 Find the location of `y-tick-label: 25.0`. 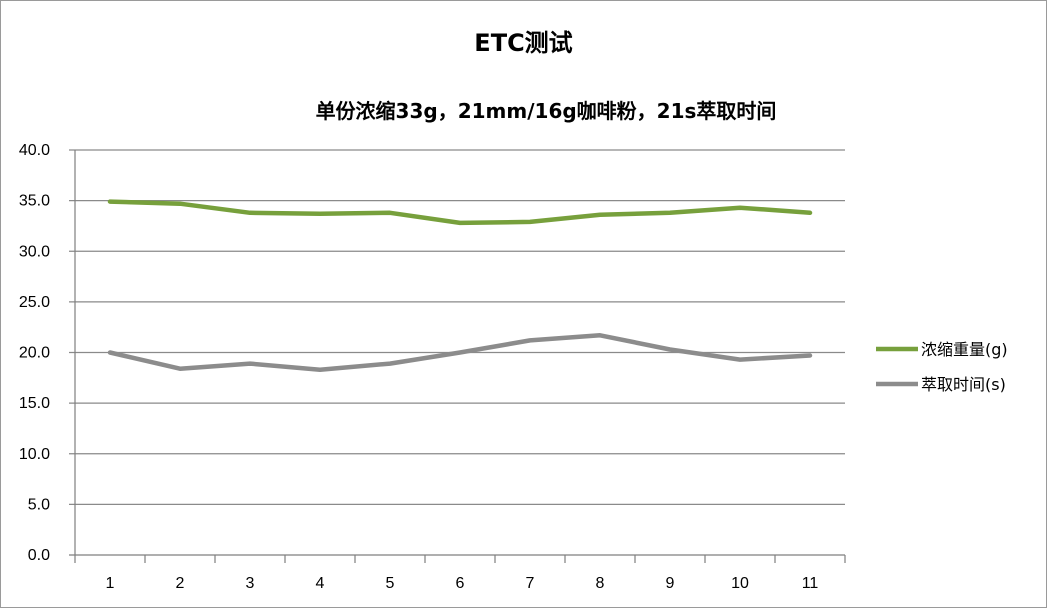

y-tick-label: 25.0 is located at coordinates (34, 302).